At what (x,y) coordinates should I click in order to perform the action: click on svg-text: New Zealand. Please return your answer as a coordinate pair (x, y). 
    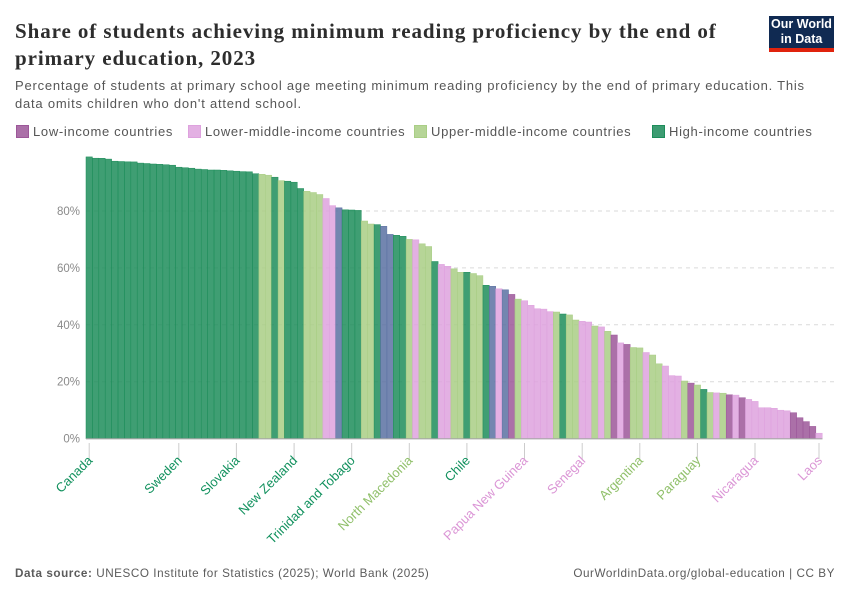
    Looking at the image, I should click on (267, 485).